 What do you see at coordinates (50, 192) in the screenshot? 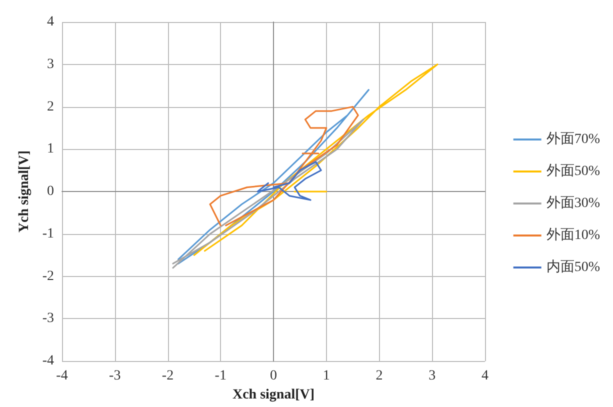
I see `y-tick-label: 0` at bounding box center [50, 192].